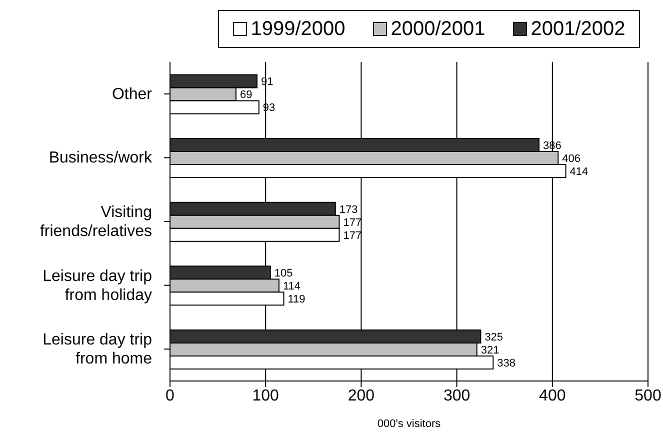 This screenshot has width=663, height=441. I want to click on data-label: 406, so click(571, 158).